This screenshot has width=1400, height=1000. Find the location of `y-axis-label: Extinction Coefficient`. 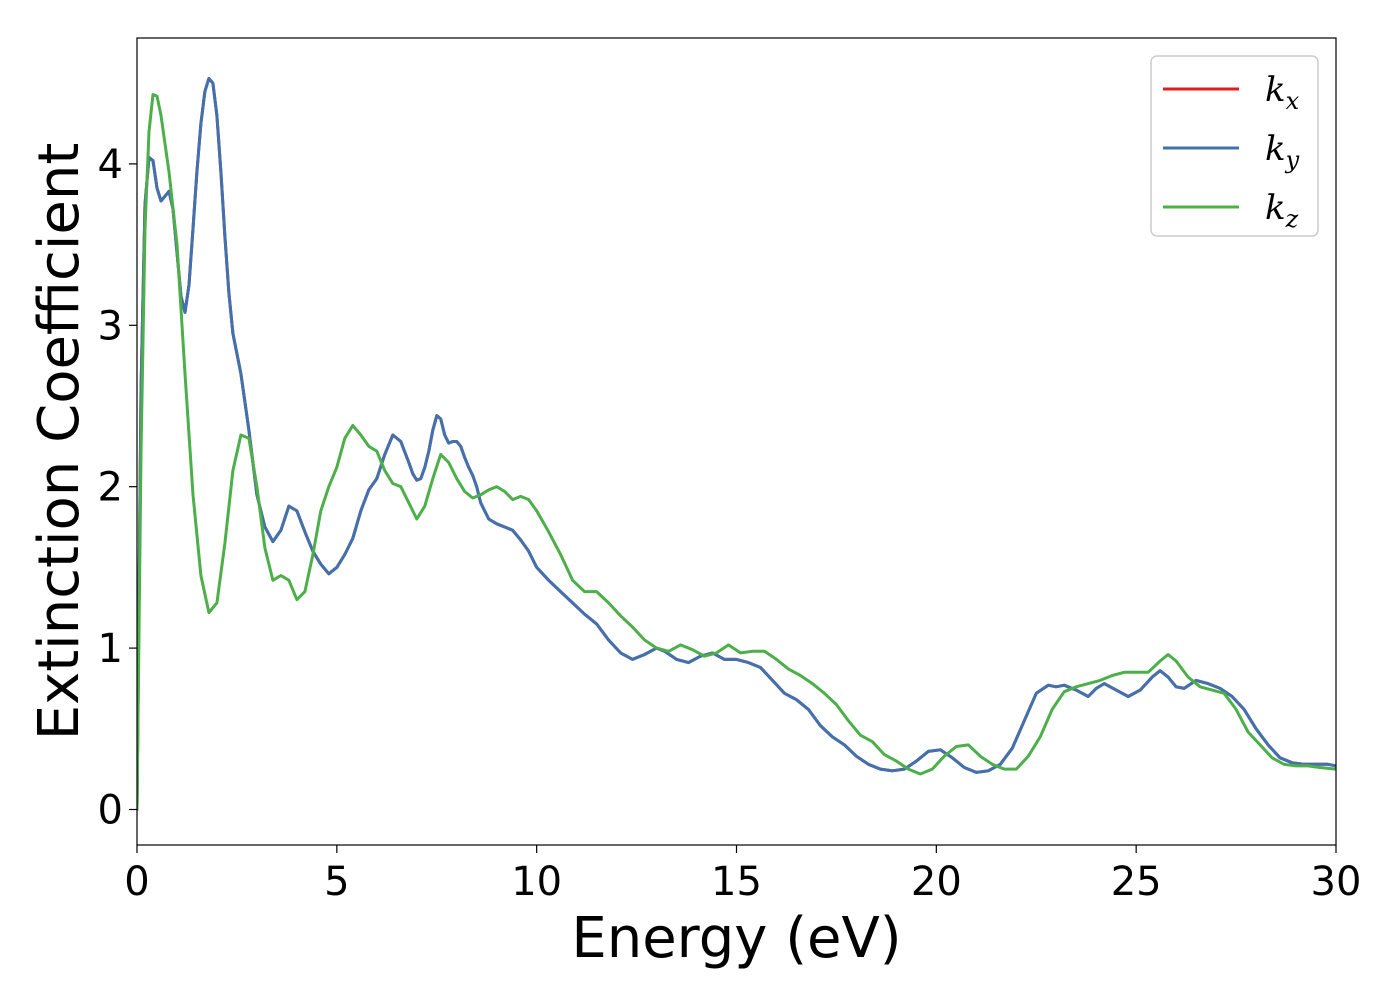

y-axis-label: Extinction Coefficient is located at coordinates (59, 442).